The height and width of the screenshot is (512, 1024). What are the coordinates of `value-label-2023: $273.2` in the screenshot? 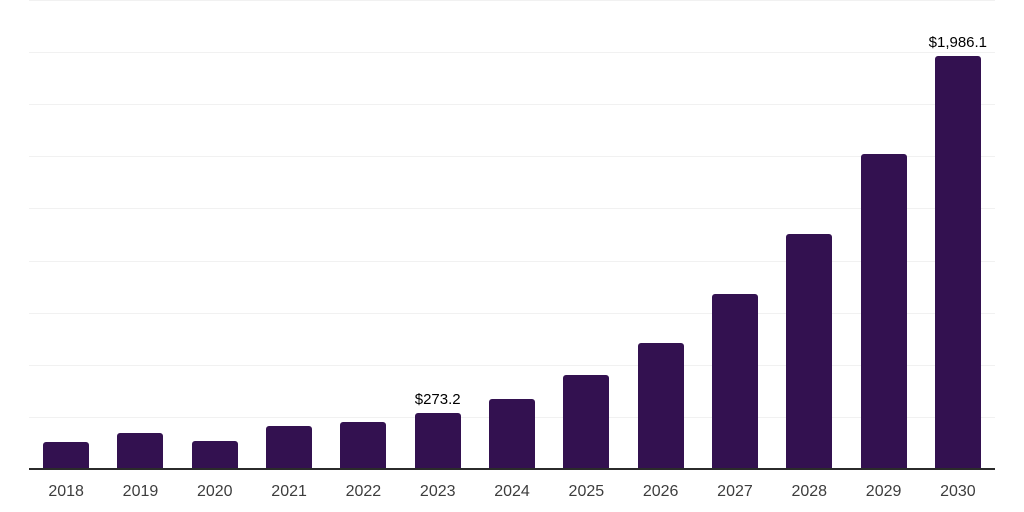 It's located at (437, 400).